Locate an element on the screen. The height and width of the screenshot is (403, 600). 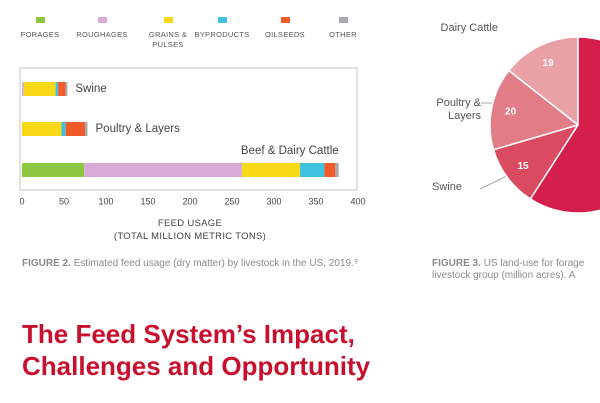
x-axis-label: (TOTAL MILLION METRIC TONS) is located at coordinates (190, 236).